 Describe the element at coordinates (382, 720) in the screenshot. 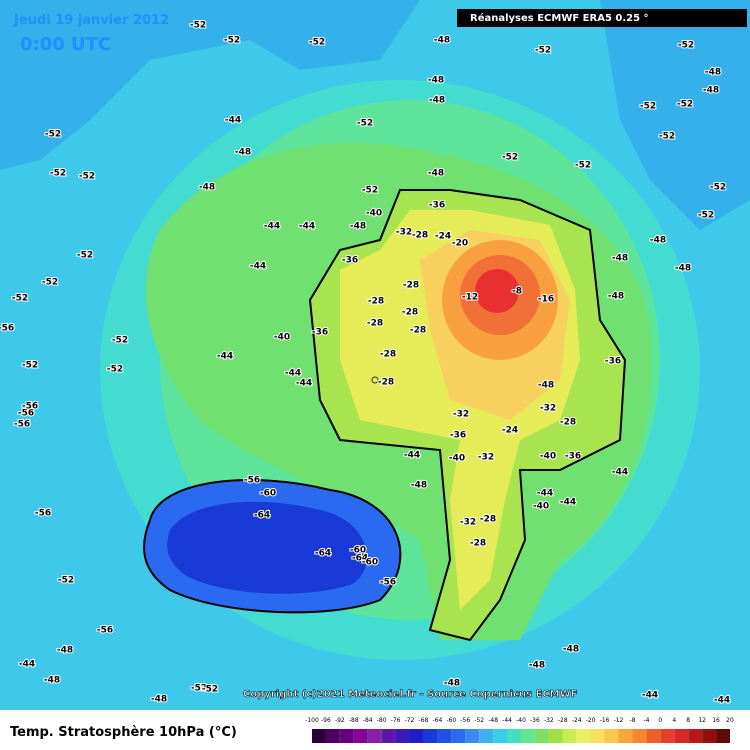

I see `colorbar-label: -80` at that location.